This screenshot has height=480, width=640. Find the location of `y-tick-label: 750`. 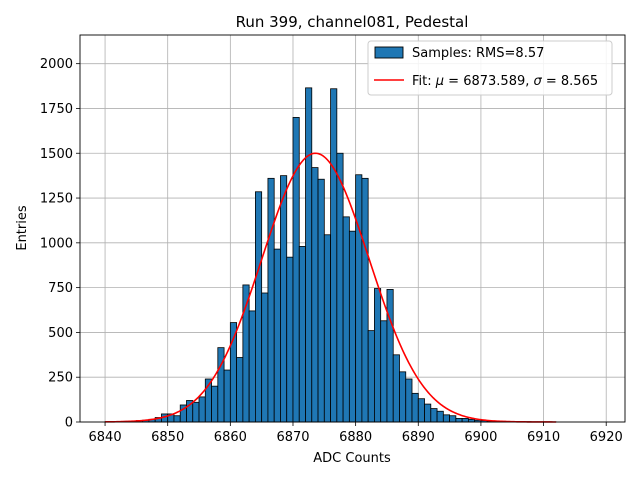

y-tick-label: 750 is located at coordinates (60, 288).